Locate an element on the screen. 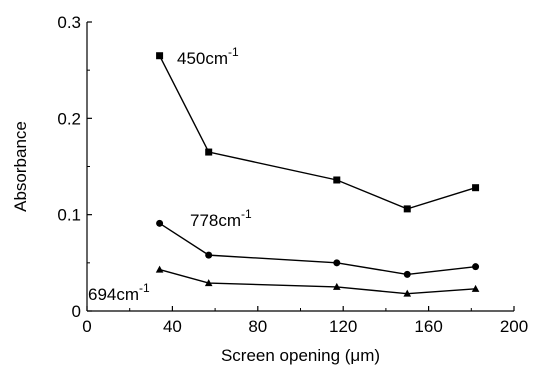  y-tick-label: 0.1 is located at coordinates (69, 215).